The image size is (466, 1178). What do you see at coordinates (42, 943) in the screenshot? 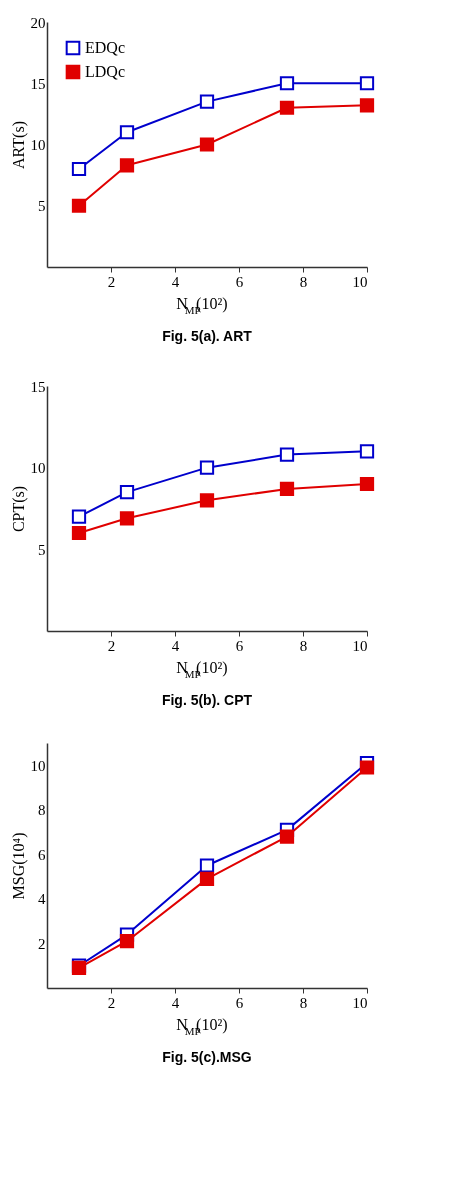
I see `y-tick-label: 2` at bounding box center [42, 943].